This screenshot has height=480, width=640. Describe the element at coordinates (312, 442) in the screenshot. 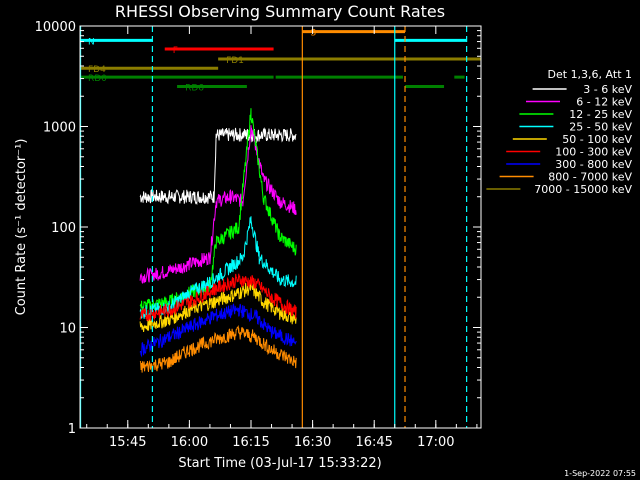

I see `x-tick-label: 16:30` at that location.